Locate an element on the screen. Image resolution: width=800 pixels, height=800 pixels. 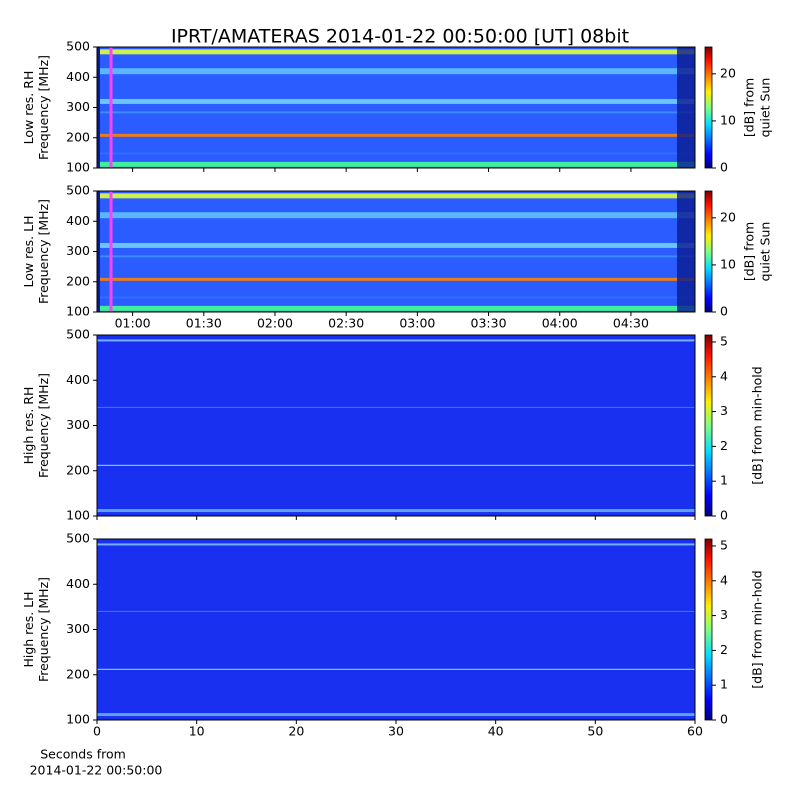
x-tick-label: 20 is located at coordinates (296, 731).